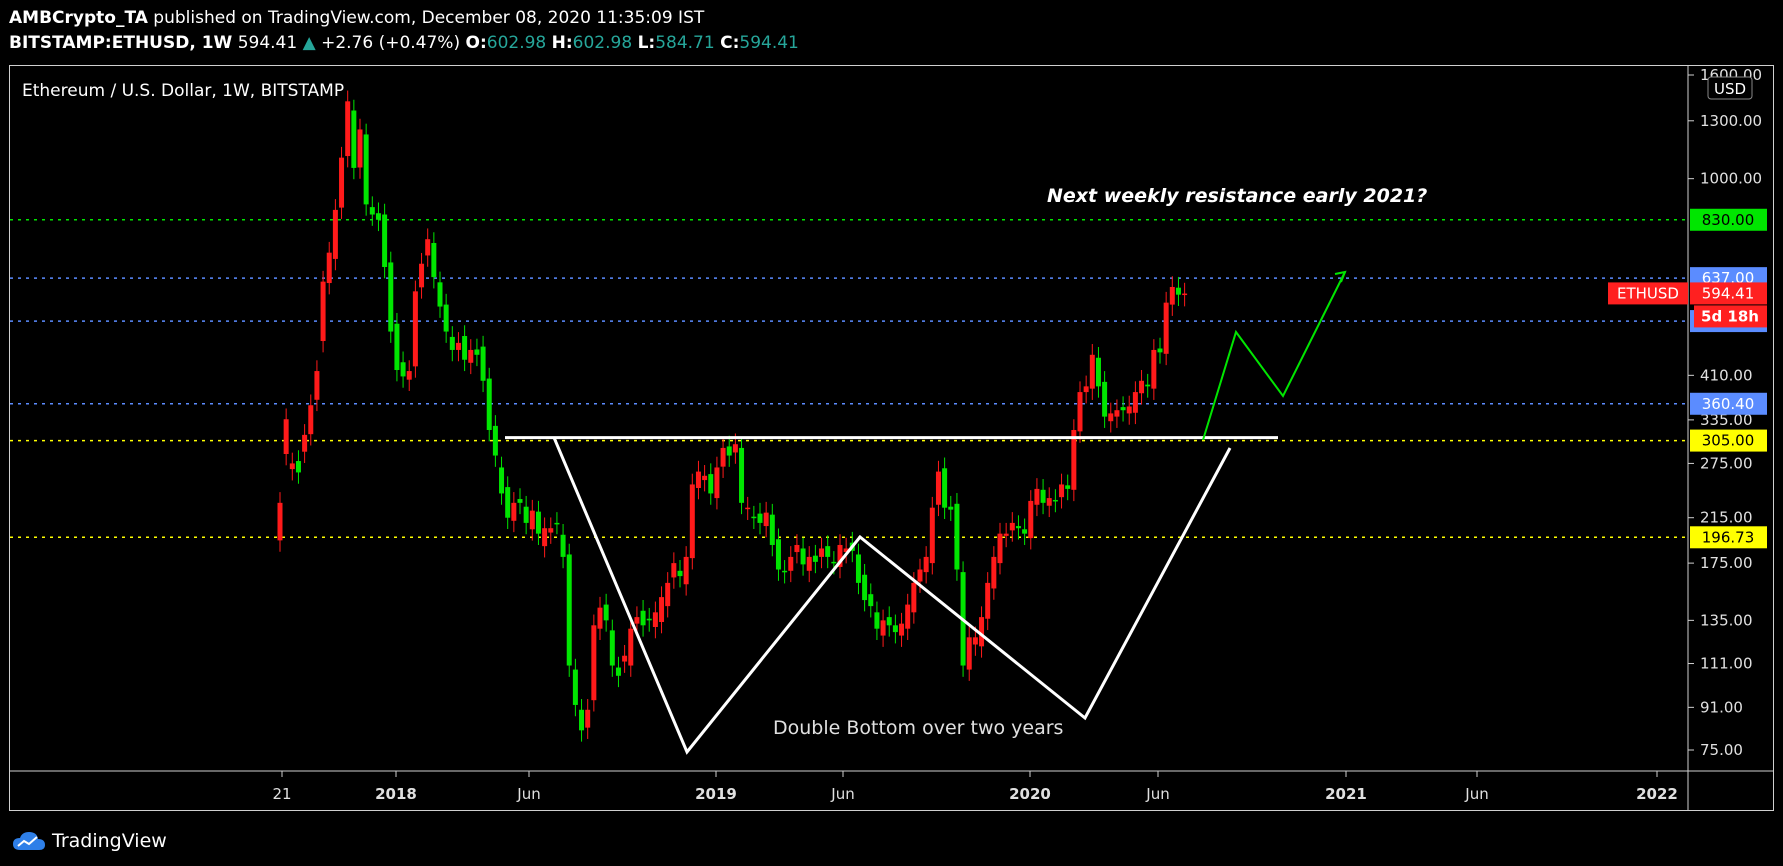 The height and width of the screenshot is (866, 1783). I want to click on footer-brand: TradingView, so click(89, 841).